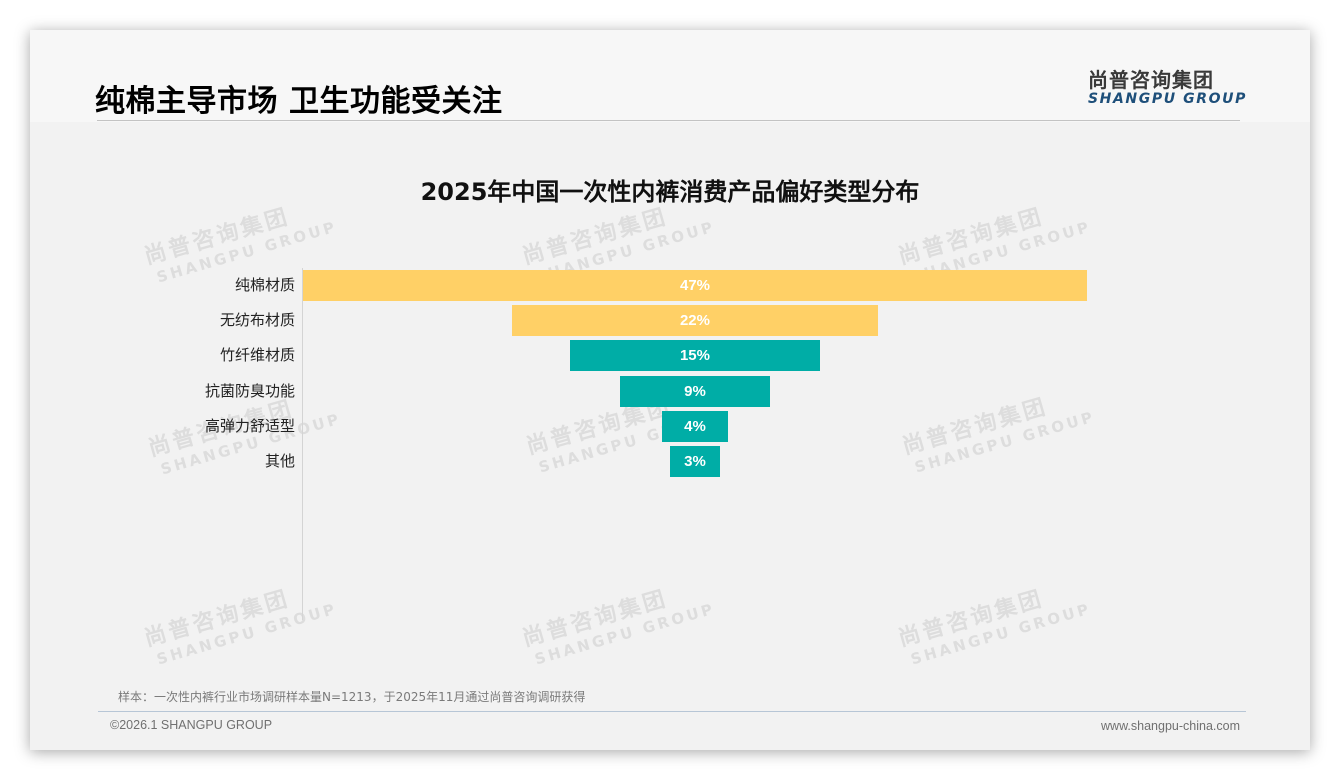 The image size is (1340, 780). What do you see at coordinates (302, 444) in the screenshot?
I see `category-axis-line` at bounding box center [302, 444].